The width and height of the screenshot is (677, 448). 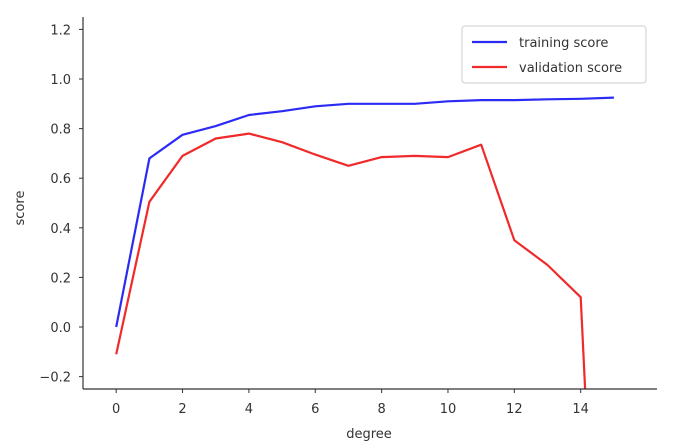 I want to click on x-tick-label: 0, so click(x=116, y=409).